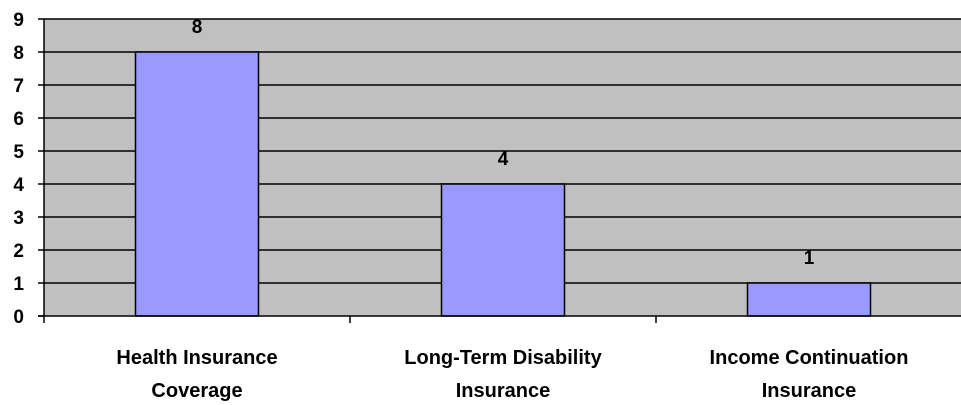 The height and width of the screenshot is (405, 961). Describe the element at coordinates (18, 53) in the screenshot. I see `y-tick-label: 8` at that location.